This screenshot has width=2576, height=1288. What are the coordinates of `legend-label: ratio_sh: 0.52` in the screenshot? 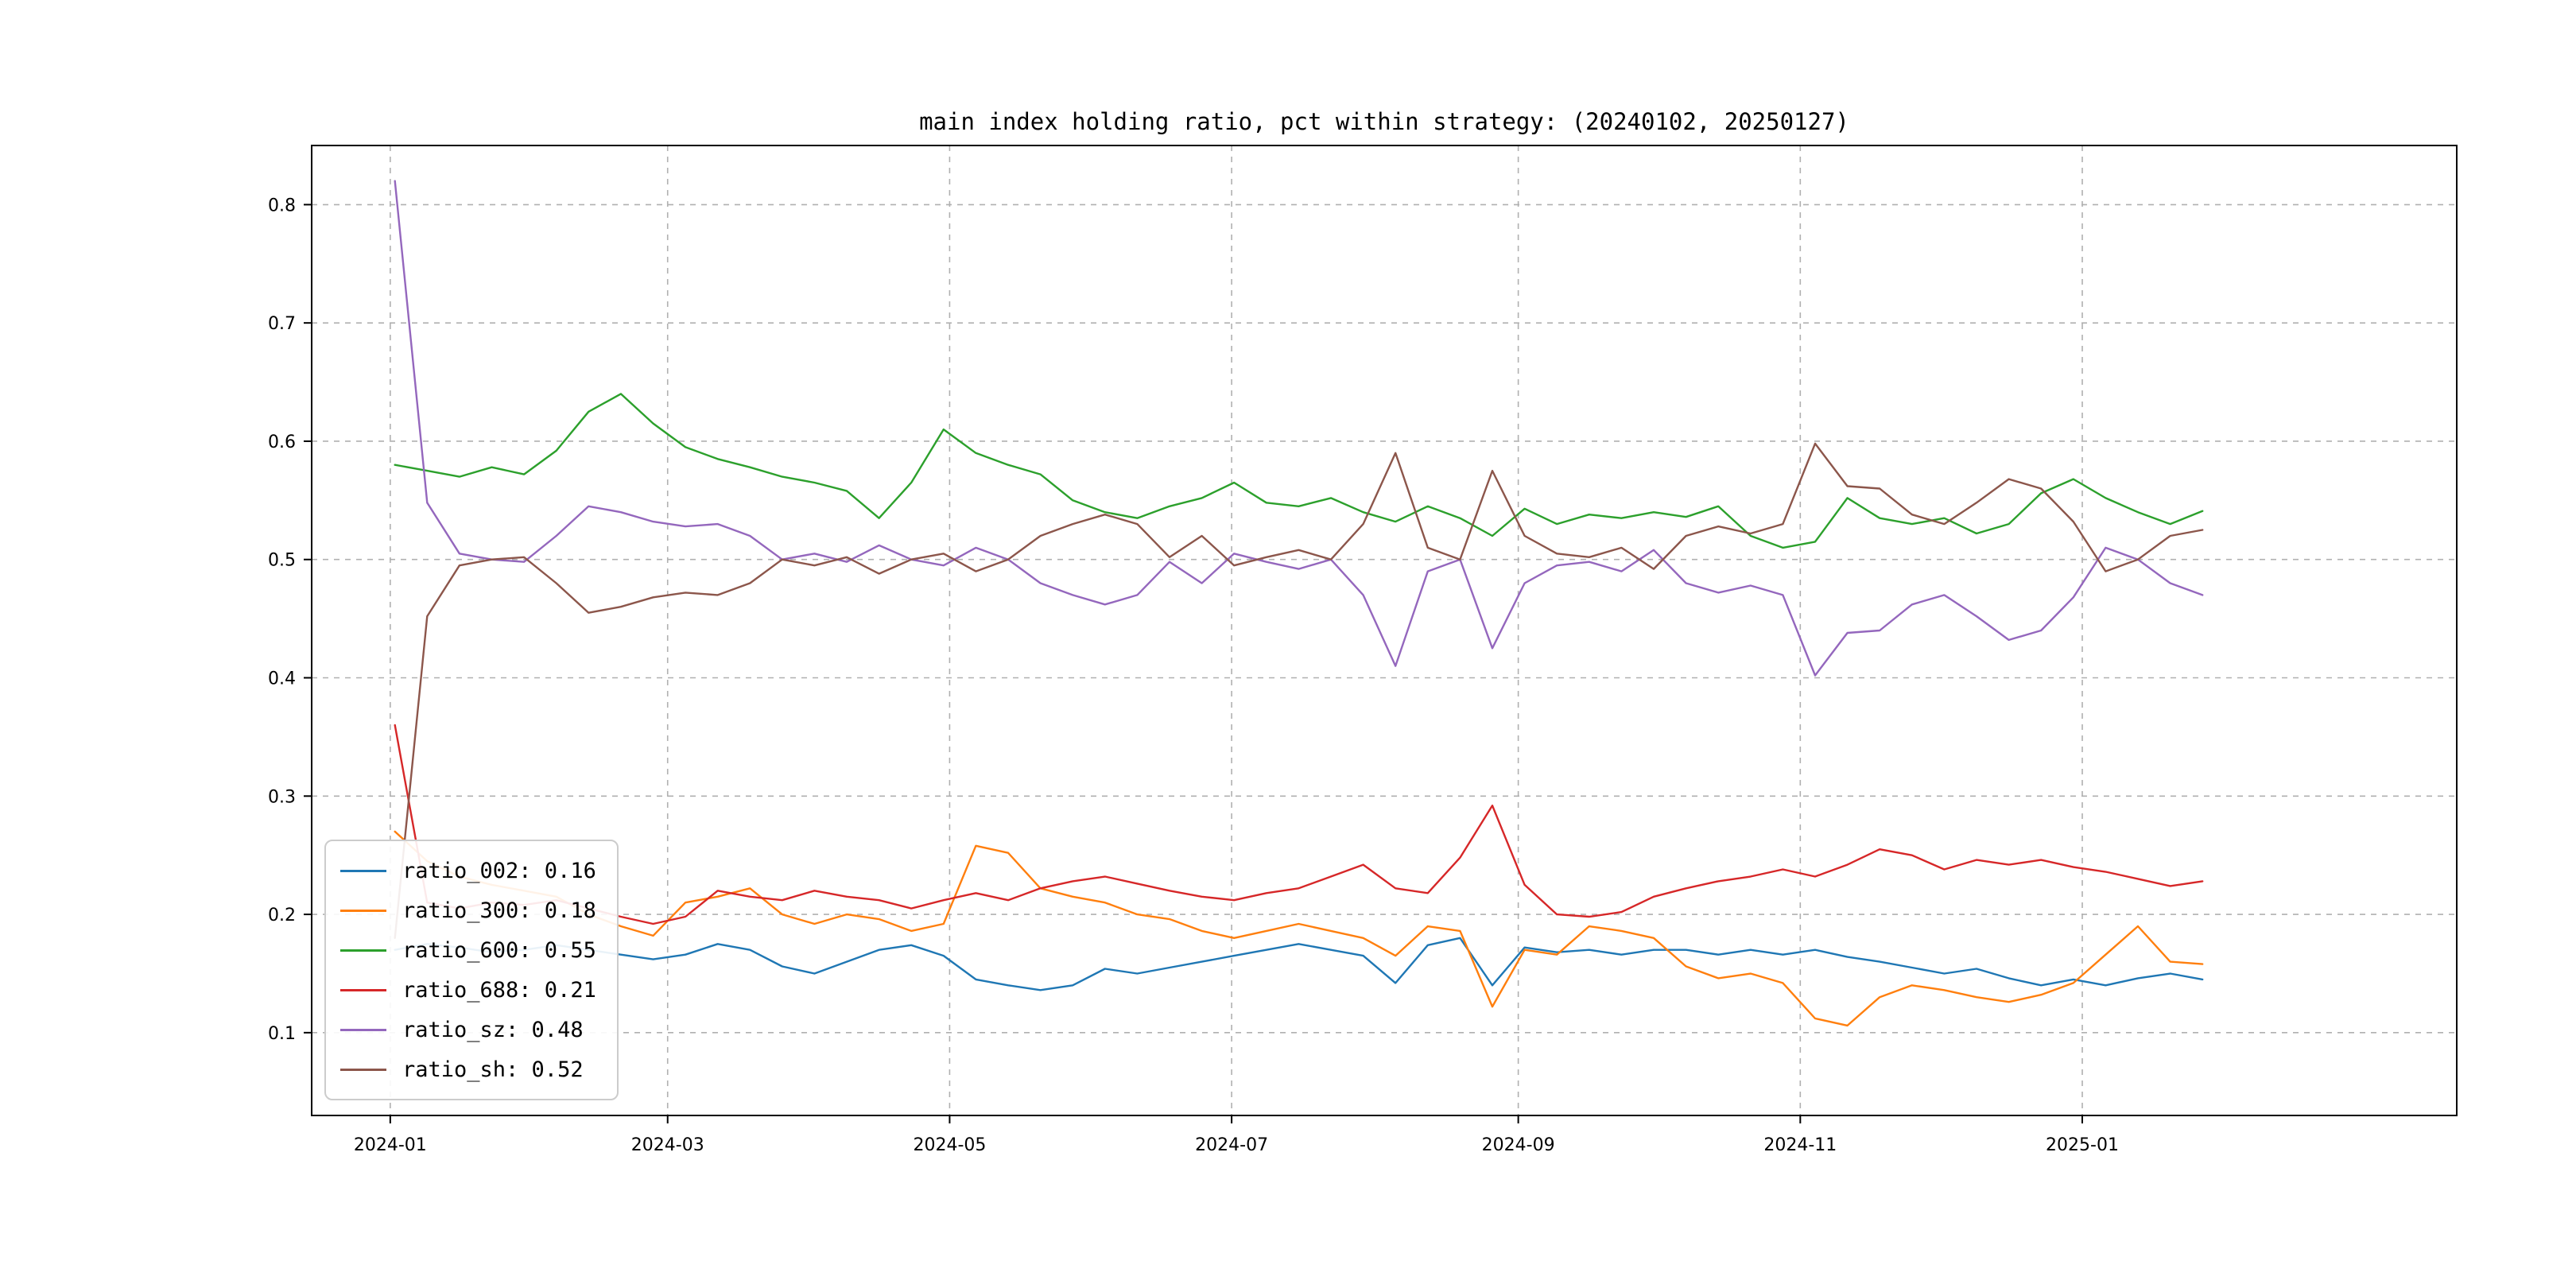 It's located at (493, 1069).